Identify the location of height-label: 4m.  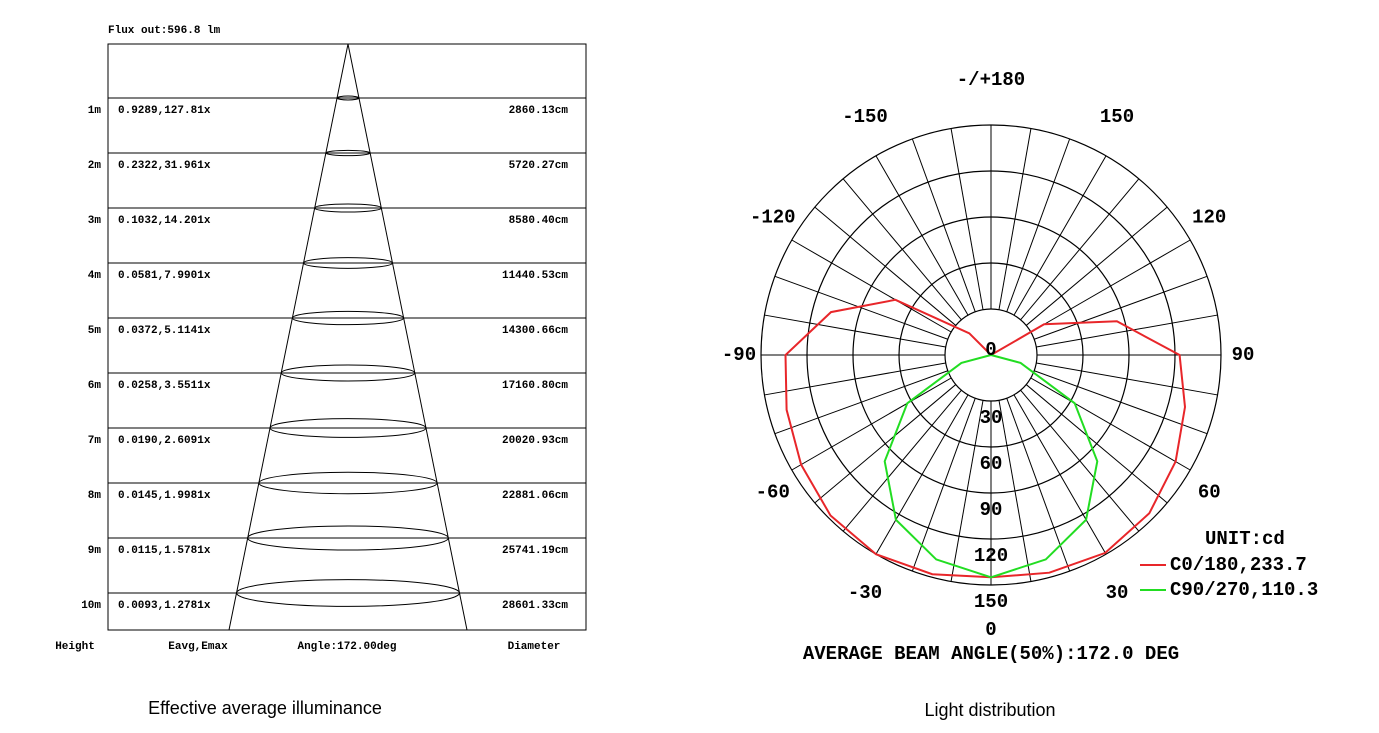
(95, 276).